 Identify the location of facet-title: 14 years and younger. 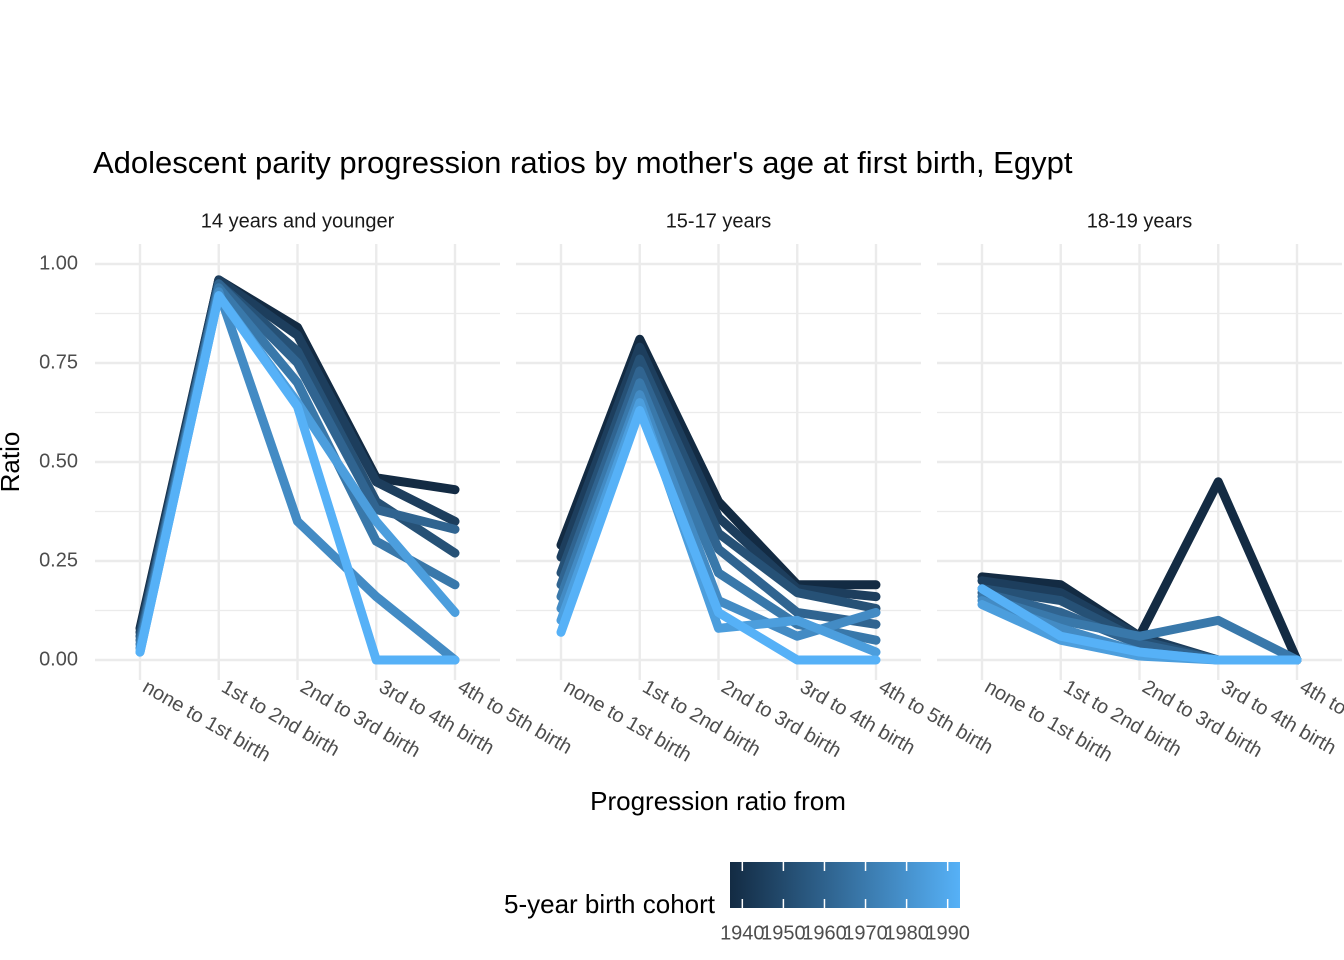
(298, 221).